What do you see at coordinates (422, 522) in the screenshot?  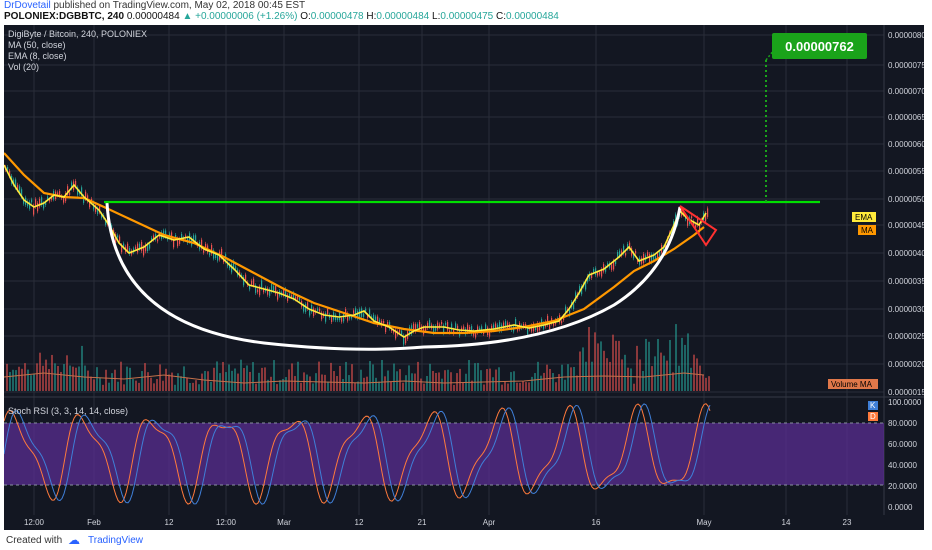 I see `time-tick: 21` at bounding box center [422, 522].